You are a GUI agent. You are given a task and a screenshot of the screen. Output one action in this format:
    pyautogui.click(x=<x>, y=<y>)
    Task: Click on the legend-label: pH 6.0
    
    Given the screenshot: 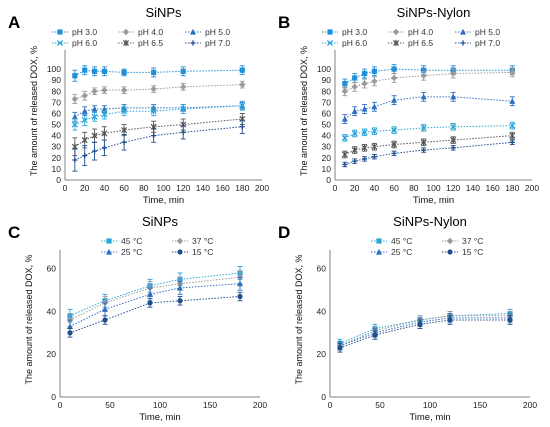 What is the action you would take?
    pyautogui.click(x=84, y=43)
    